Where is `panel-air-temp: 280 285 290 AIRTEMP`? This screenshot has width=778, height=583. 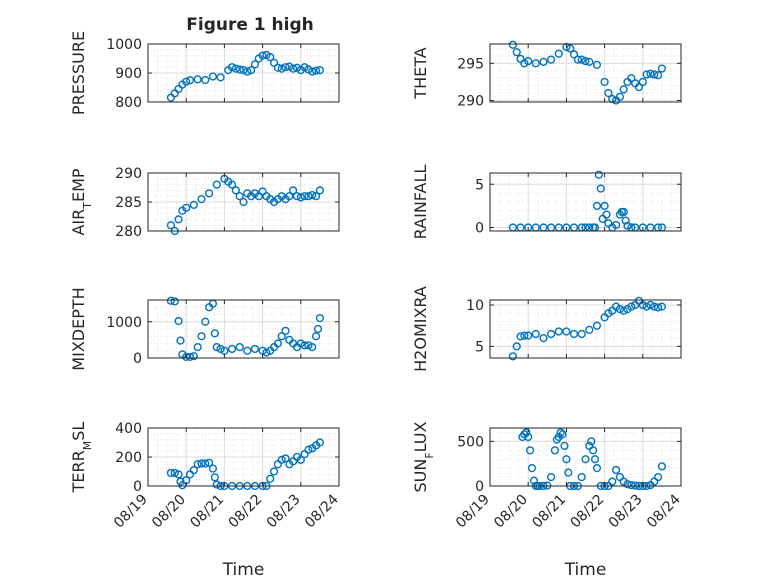
panel-air-temp: 280 285 290 AIRTEMP is located at coordinates (204, 203).